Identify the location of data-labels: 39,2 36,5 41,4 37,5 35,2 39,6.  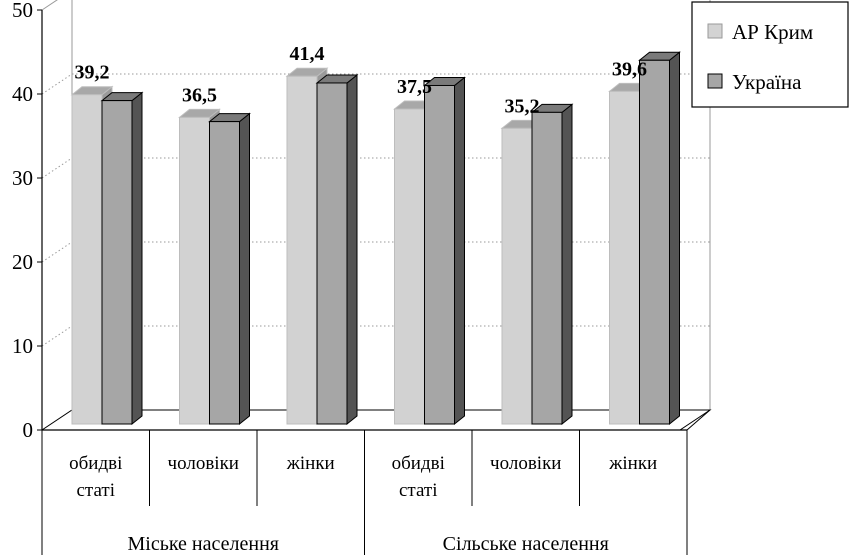
(361, 80).